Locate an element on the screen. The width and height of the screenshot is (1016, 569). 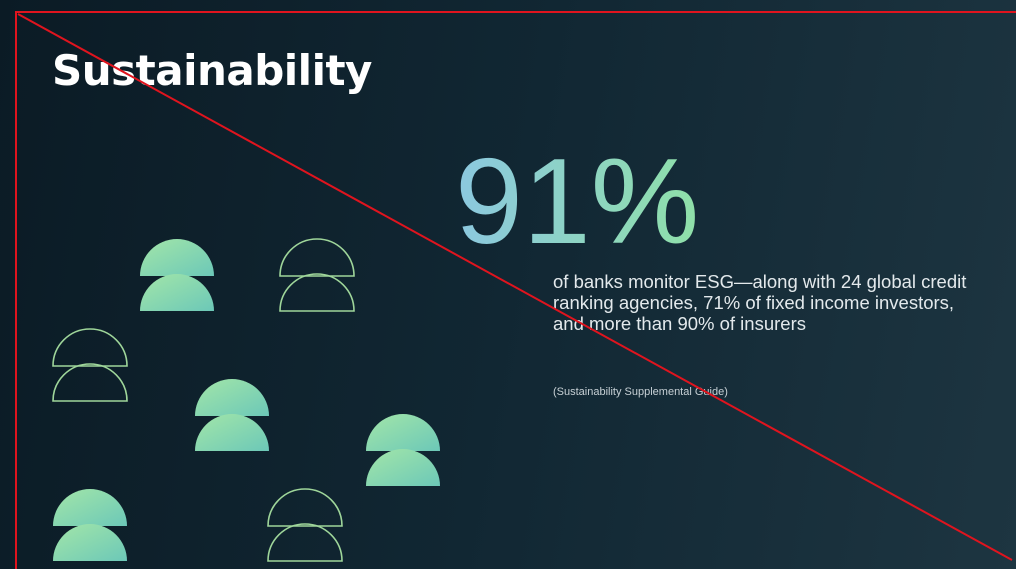
title: Sustainability is located at coordinates (212, 70).